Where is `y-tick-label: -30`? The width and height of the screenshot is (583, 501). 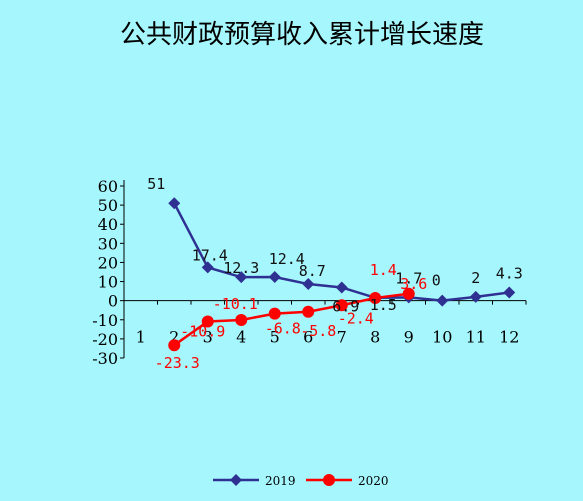
y-tick-label: -30 is located at coordinates (105, 358).